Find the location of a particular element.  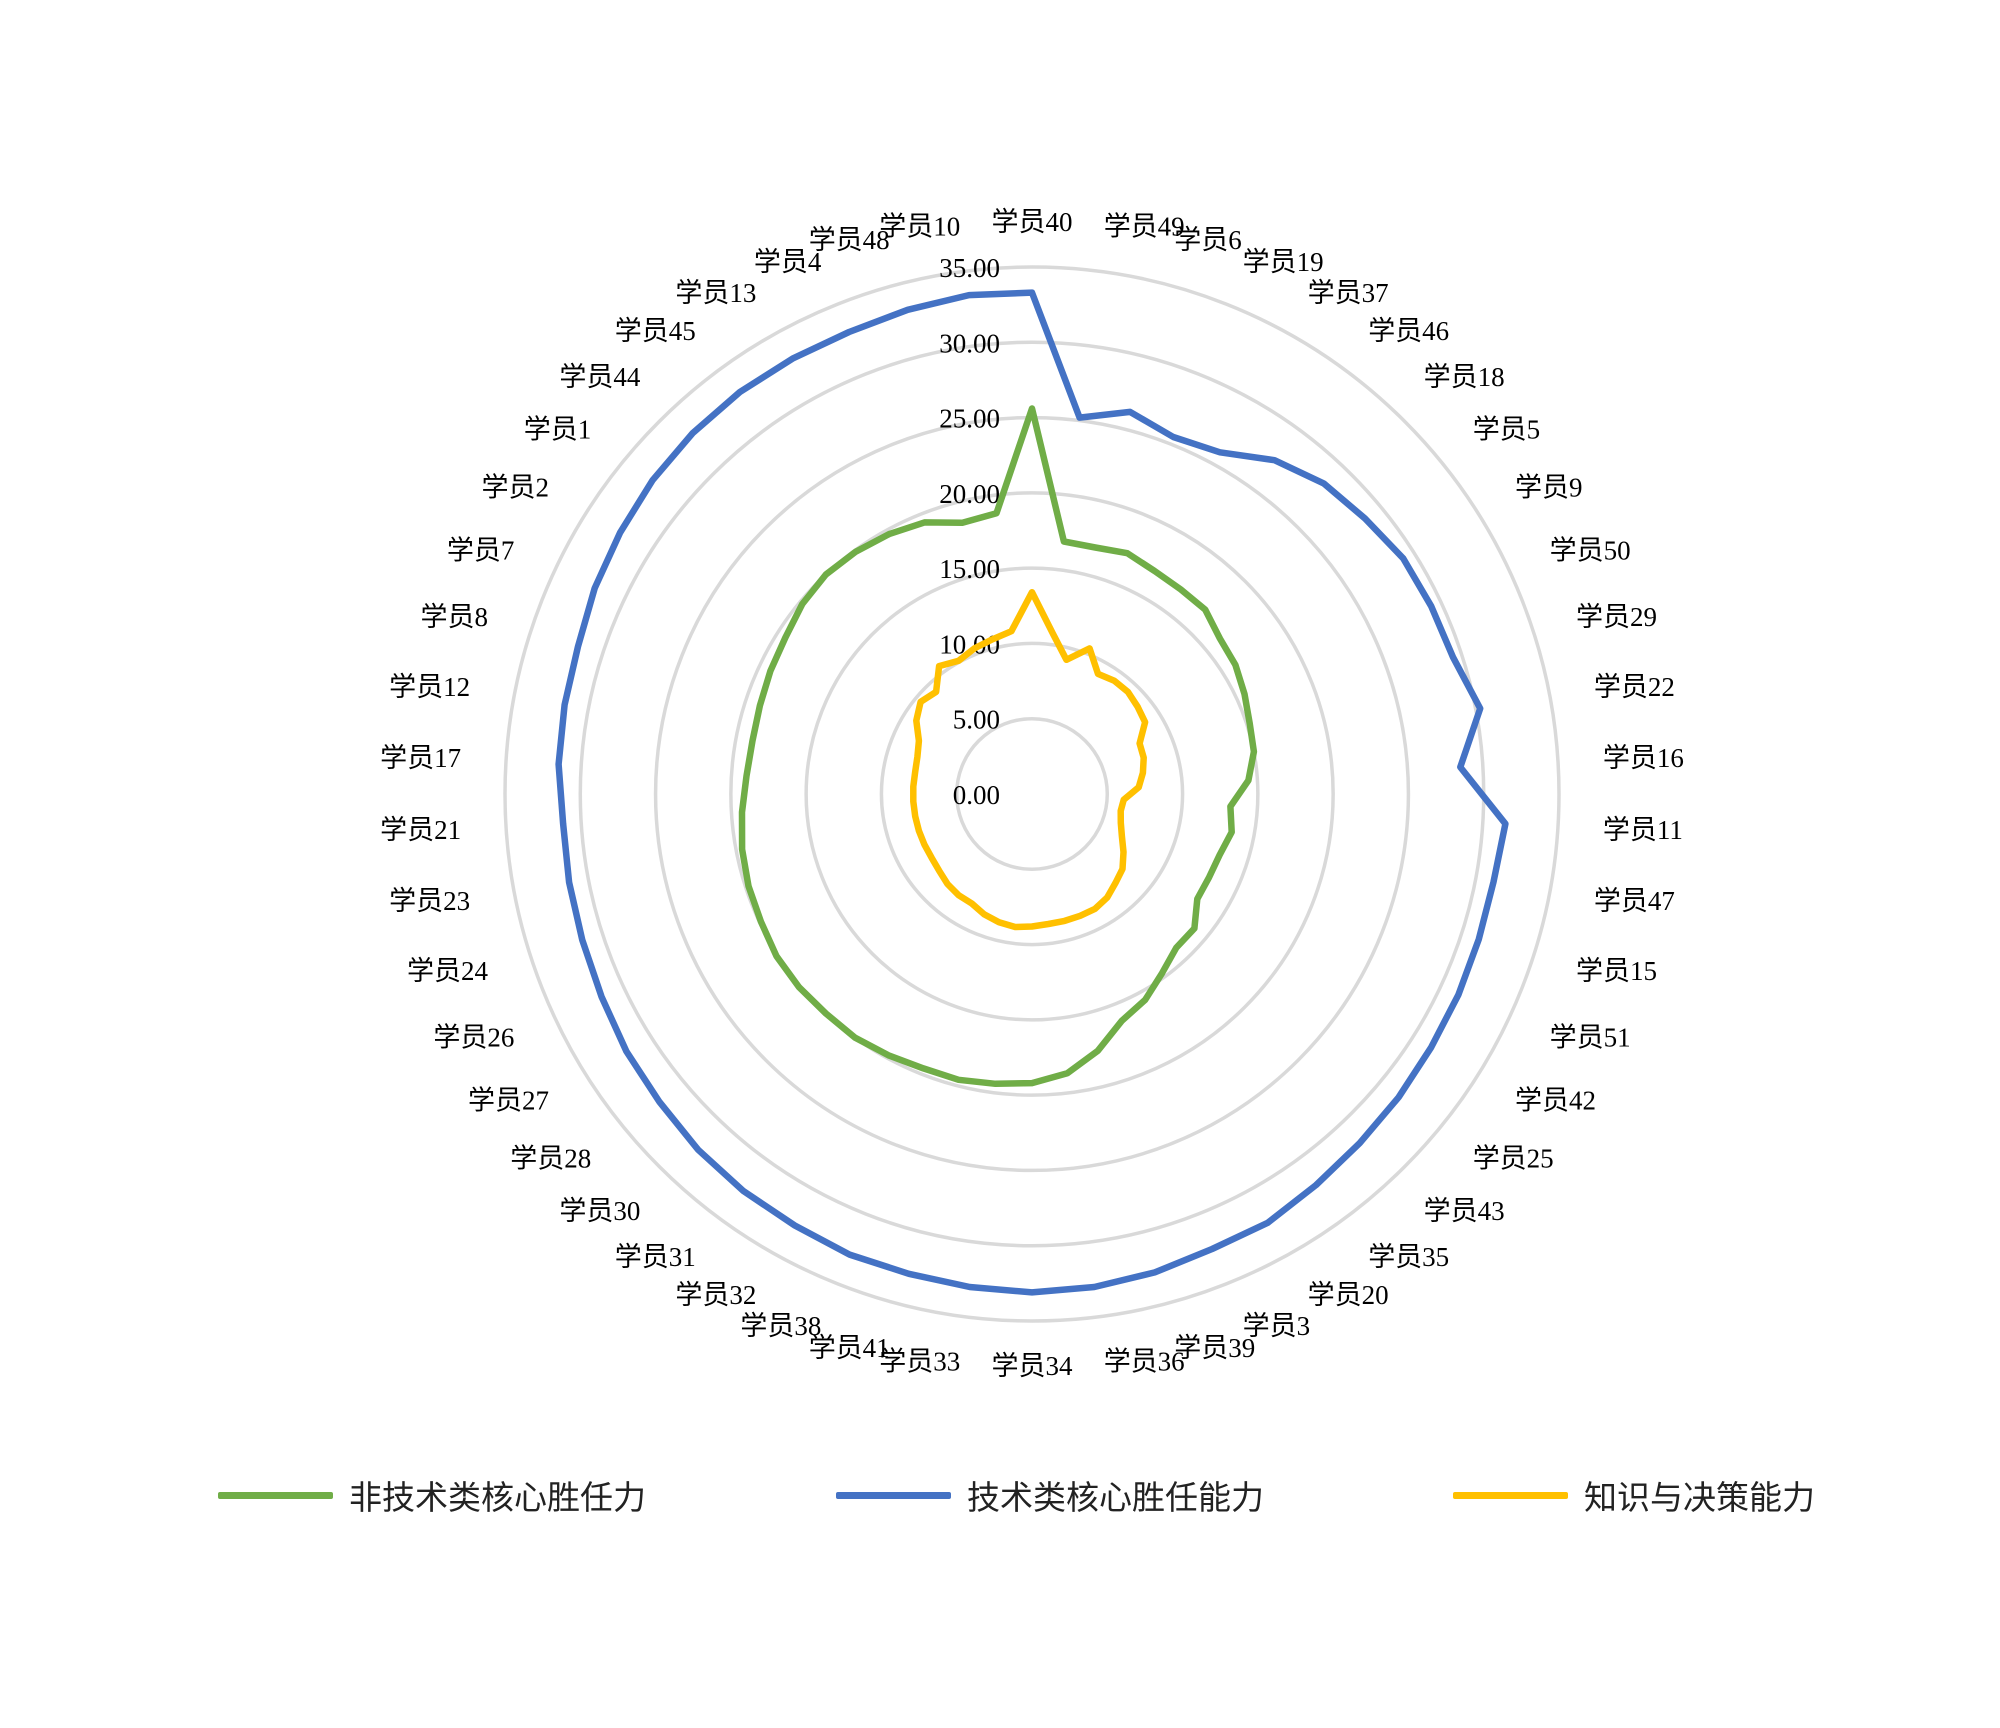

category-label: 学员23 is located at coordinates (429, 901).